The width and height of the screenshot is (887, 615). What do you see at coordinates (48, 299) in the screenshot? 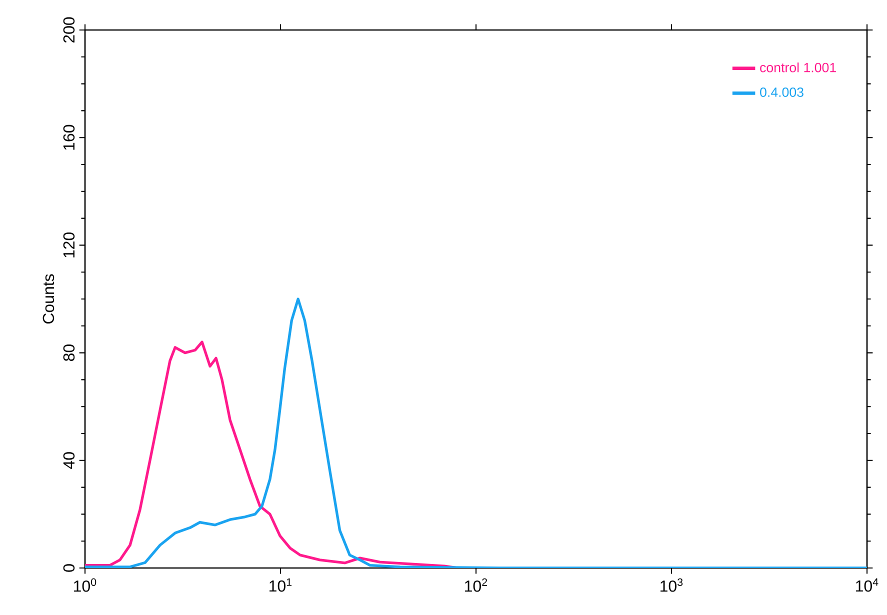
I see `y-axis-title: Counts` at bounding box center [48, 299].